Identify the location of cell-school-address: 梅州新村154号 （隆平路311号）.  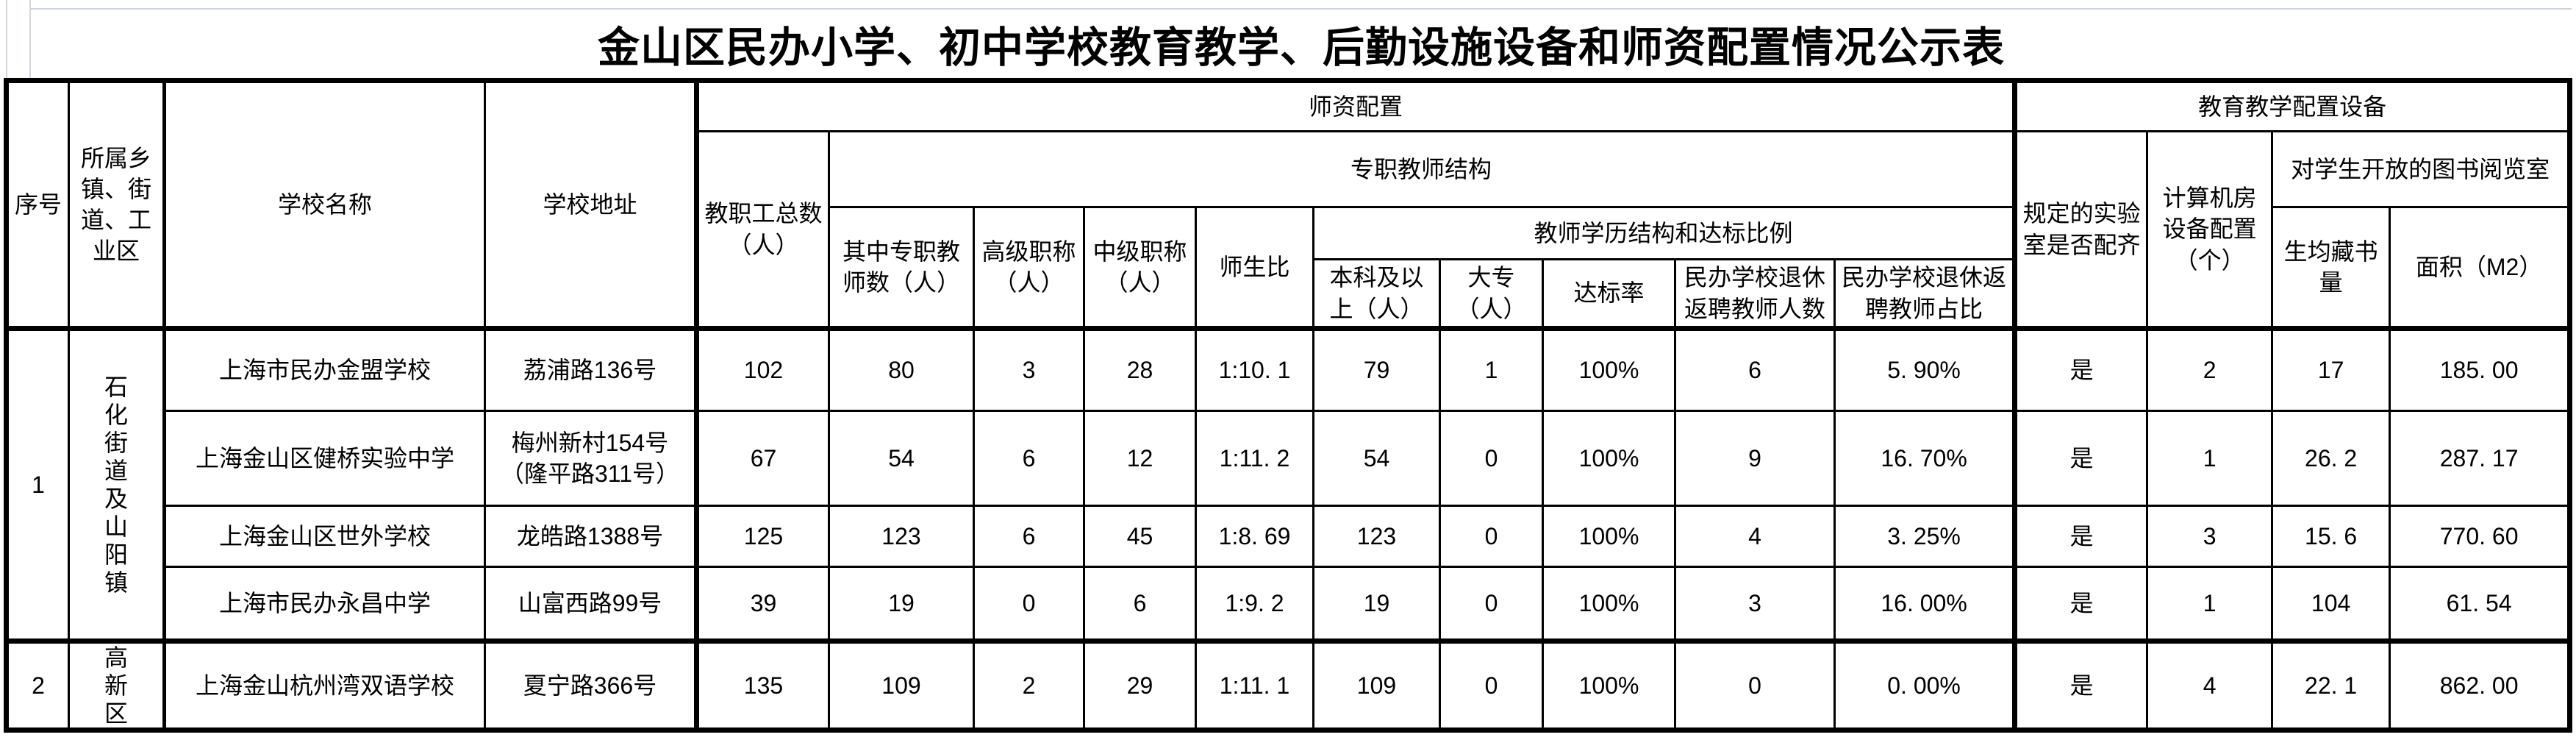
(591, 458).